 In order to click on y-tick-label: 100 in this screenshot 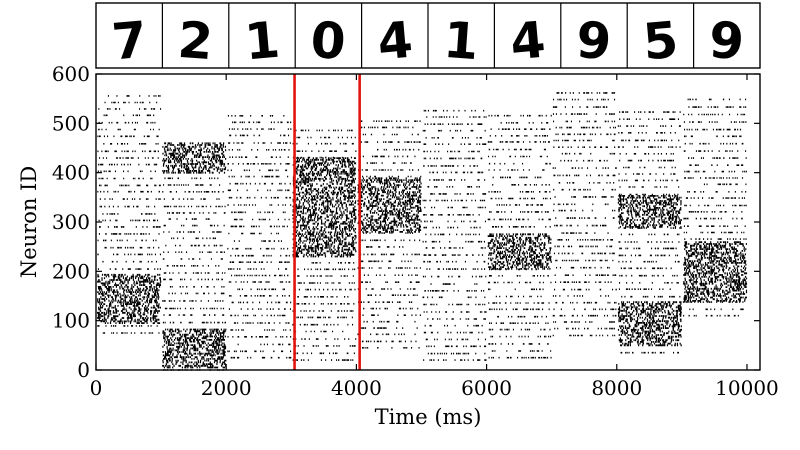, I will do `click(71, 321)`.